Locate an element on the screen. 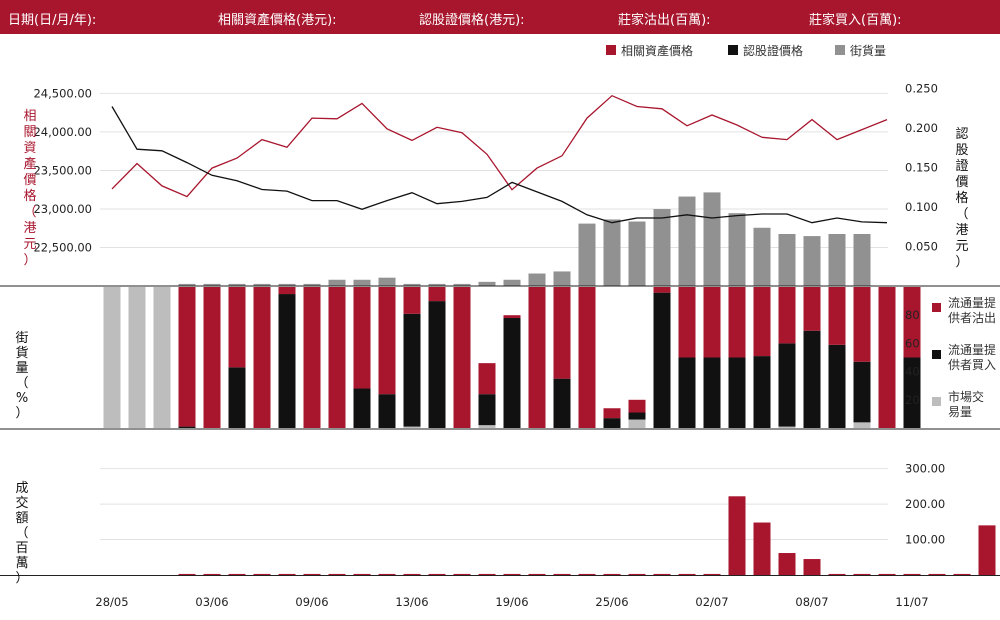 This screenshot has width=1000, height=620. legend-label: 相關資產價格 is located at coordinates (657, 50).